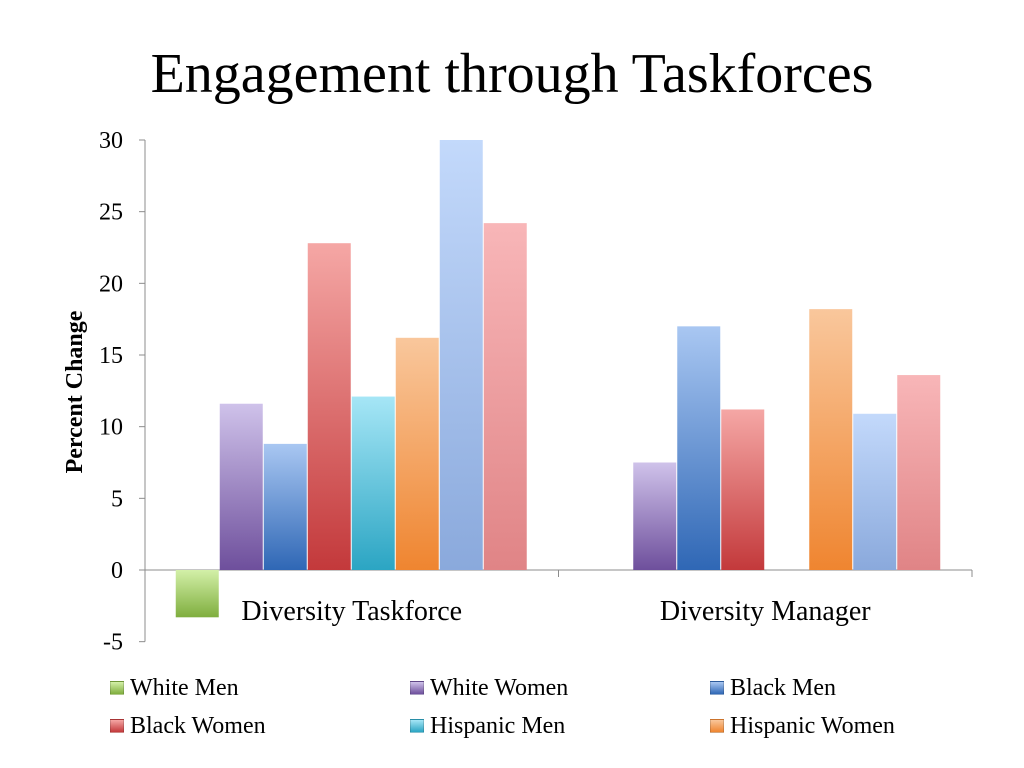 The height and width of the screenshot is (768, 1024). Describe the element at coordinates (184, 687) in the screenshot. I see `legend-label: White Men` at that location.